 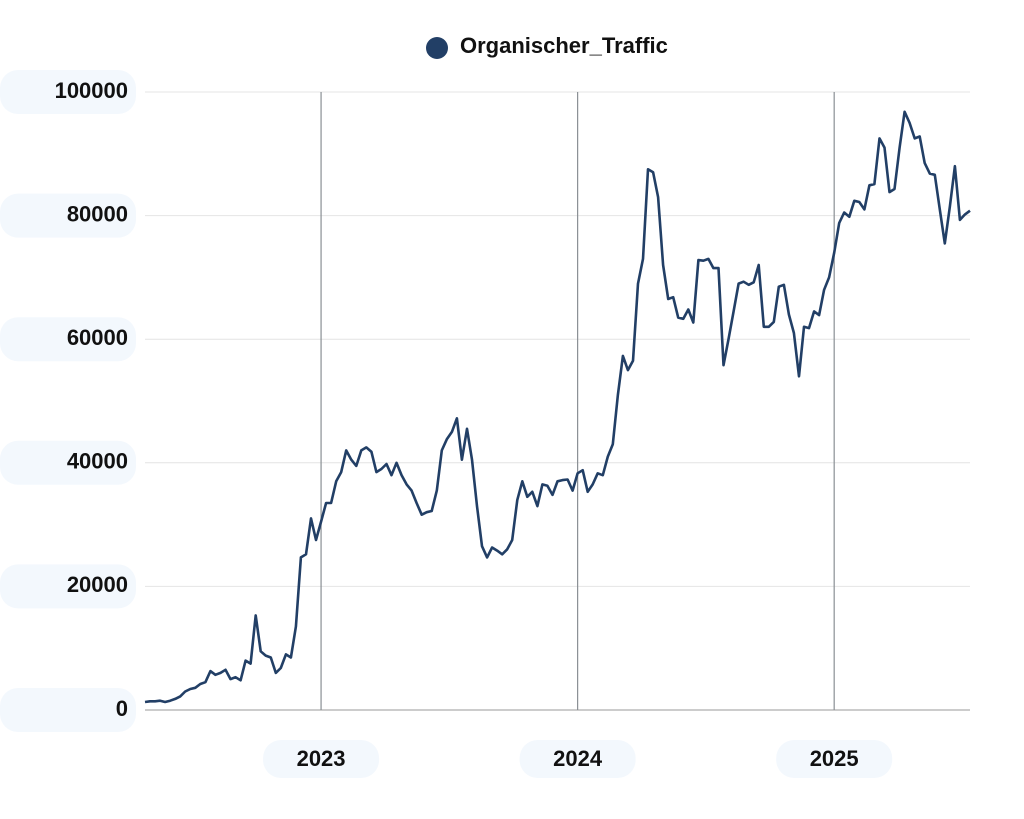 What do you see at coordinates (91, 90) in the screenshot?
I see `y-tick-label: 100000` at bounding box center [91, 90].